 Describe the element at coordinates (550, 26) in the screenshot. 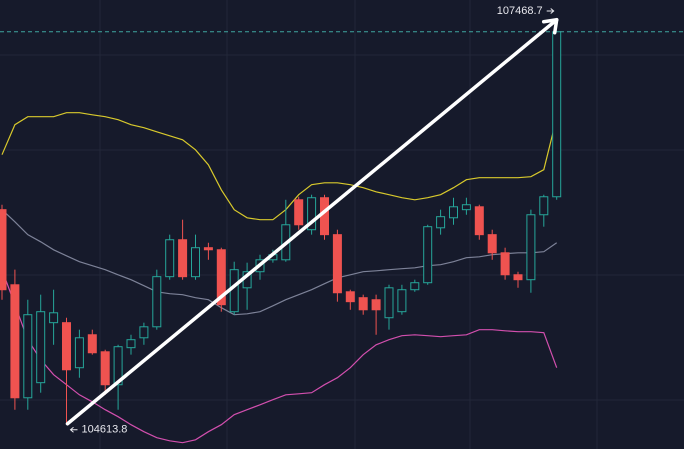

I see `trend-arrowhead` at that location.